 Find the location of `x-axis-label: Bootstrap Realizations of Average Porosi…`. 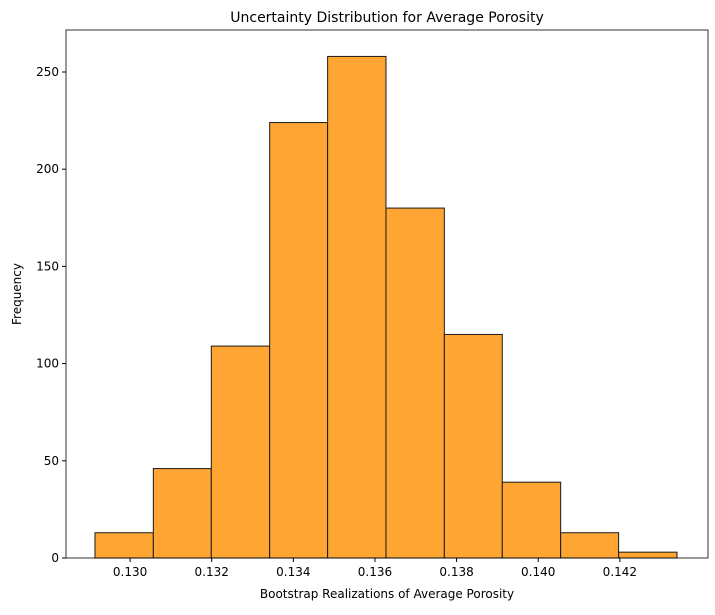

x-axis-label: Bootstrap Realizations of Average Porosi… is located at coordinates (387, 594).